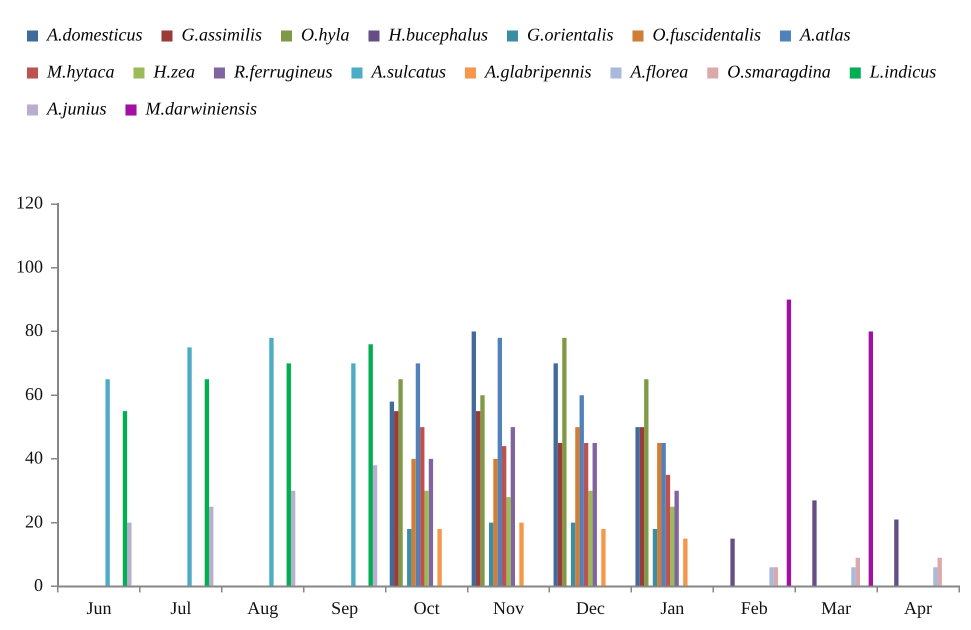 The height and width of the screenshot is (630, 971). Describe the element at coordinates (29, 202) in the screenshot. I see `y-tick-label: 120` at that location.